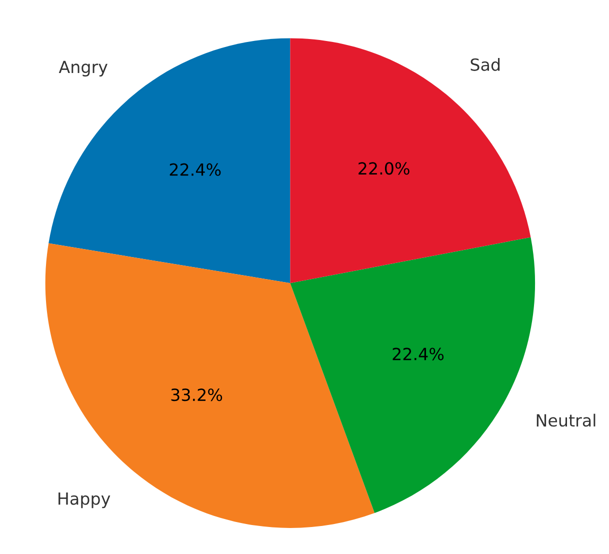  Describe the element at coordinates (83, 68) in the screenshot. I see `slice-label: Angry` at that location.